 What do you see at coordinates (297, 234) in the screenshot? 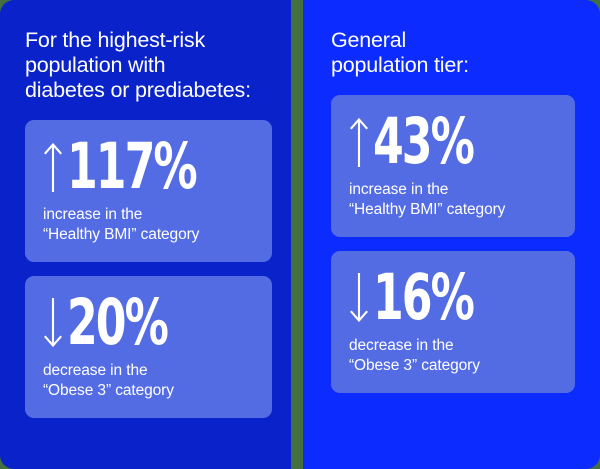
I see `panel-divider` at bounding box center [297, 234].